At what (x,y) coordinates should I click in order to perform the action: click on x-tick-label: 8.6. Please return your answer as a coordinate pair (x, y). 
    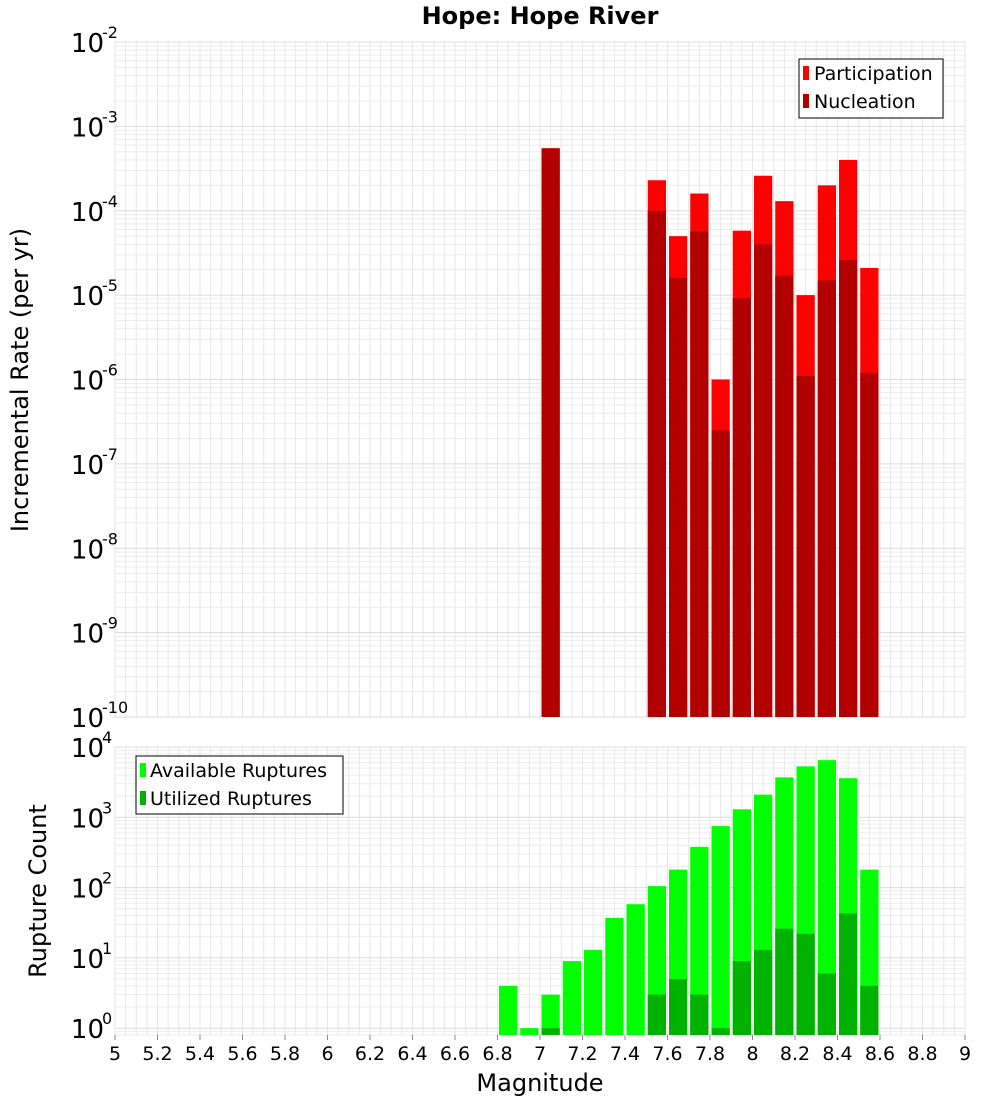
    Looking at the image, I should click on (880, 1054).